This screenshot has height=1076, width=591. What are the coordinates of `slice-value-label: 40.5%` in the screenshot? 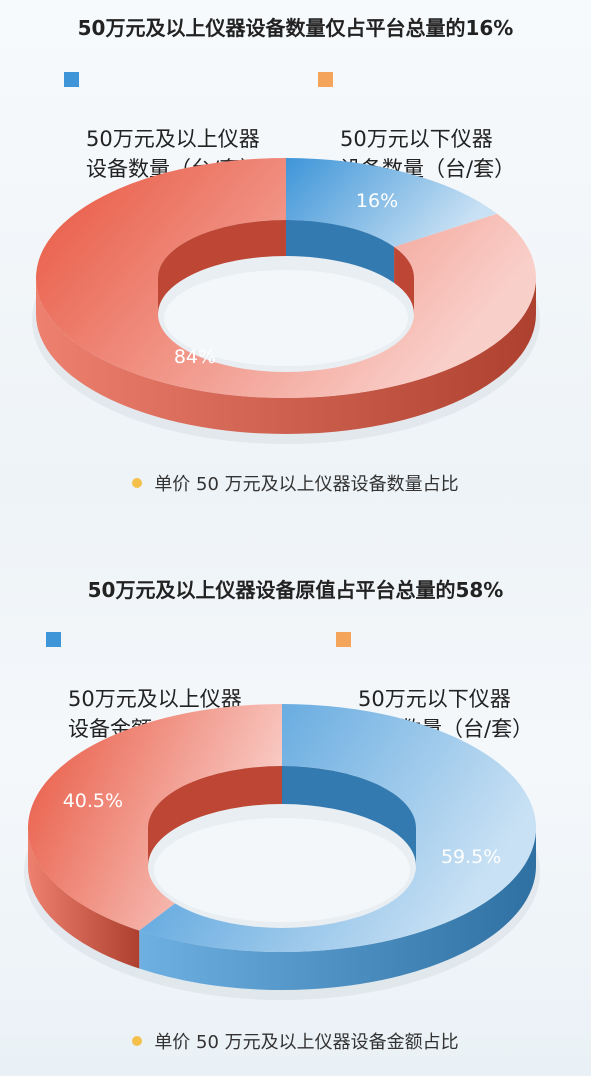 It's located at (93, 801).